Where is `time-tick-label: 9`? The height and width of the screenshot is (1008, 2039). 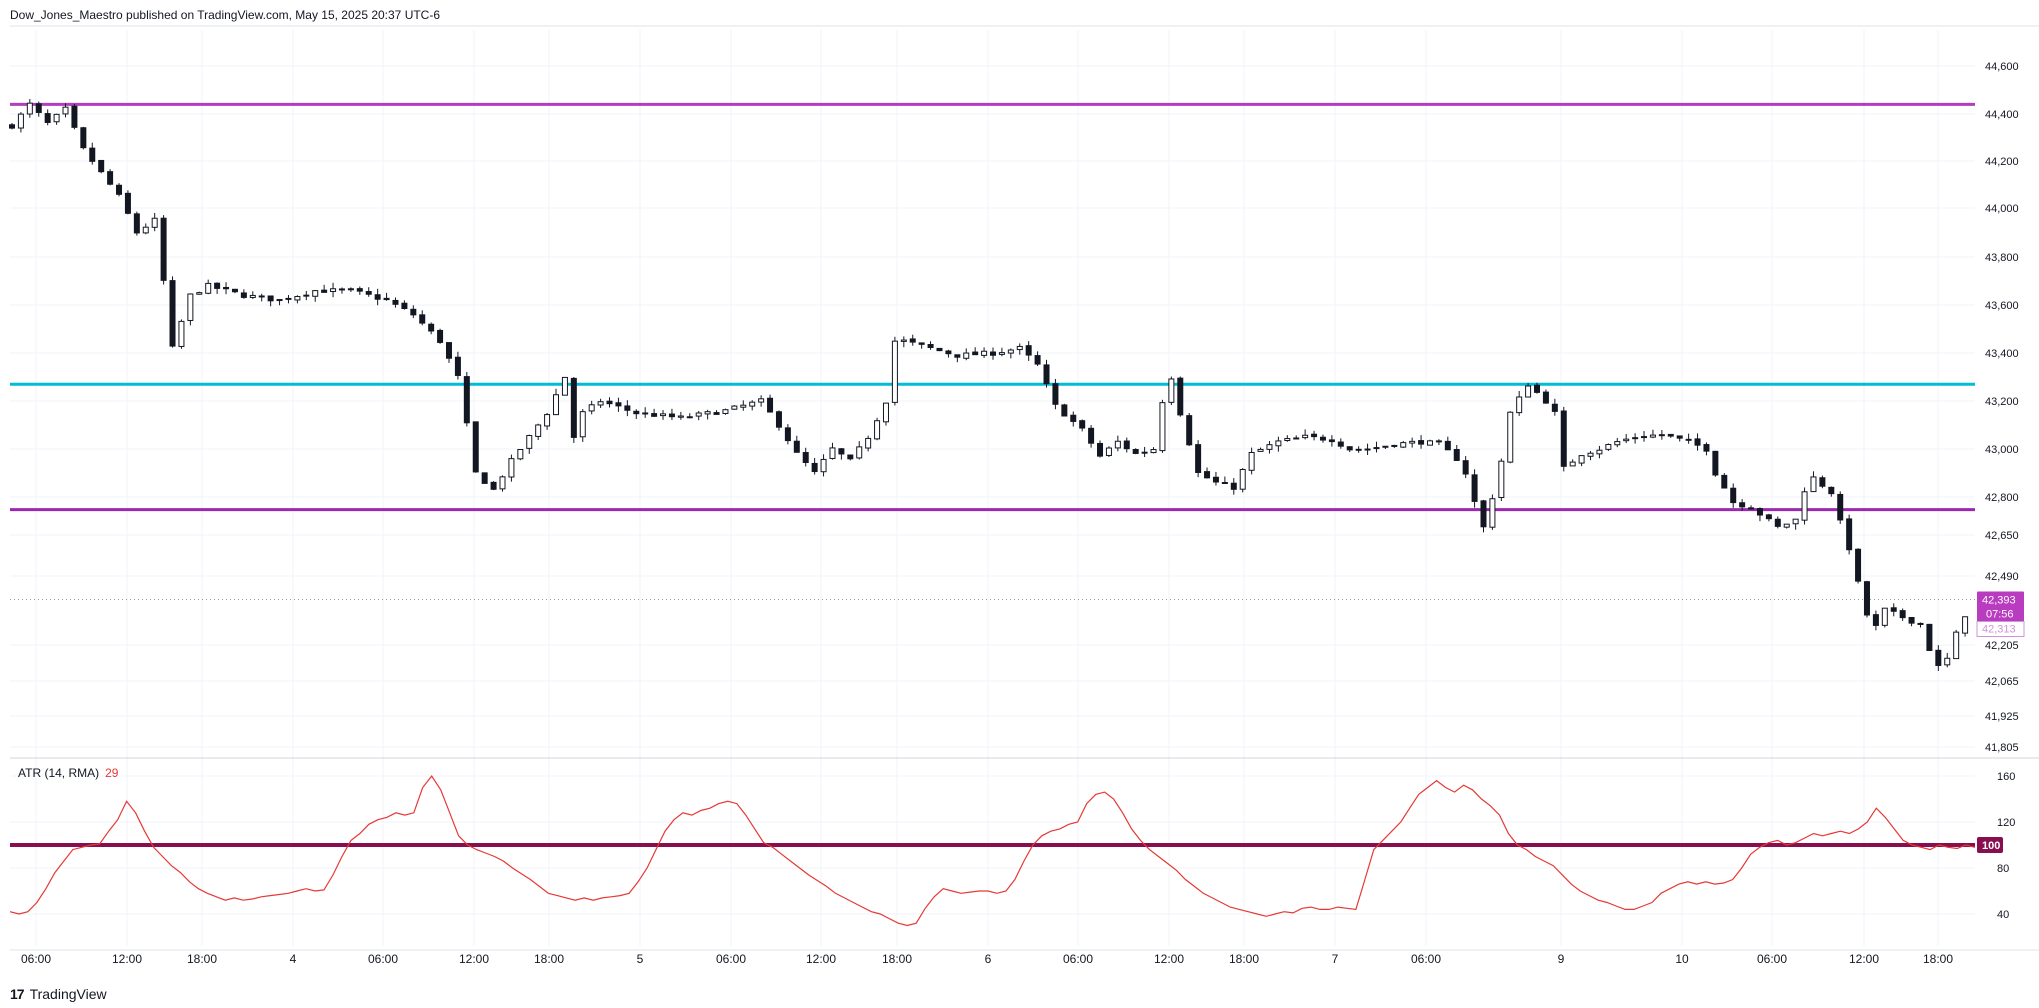
time-tick-label: 9 is located at coordinates (1561, 959).